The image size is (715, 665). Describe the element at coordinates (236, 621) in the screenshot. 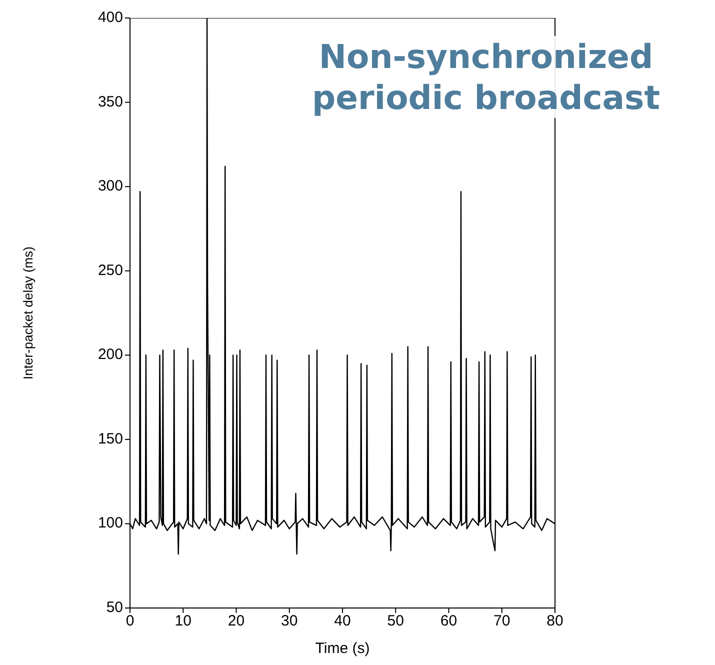

I see `x-tick-label: 20` at that location.